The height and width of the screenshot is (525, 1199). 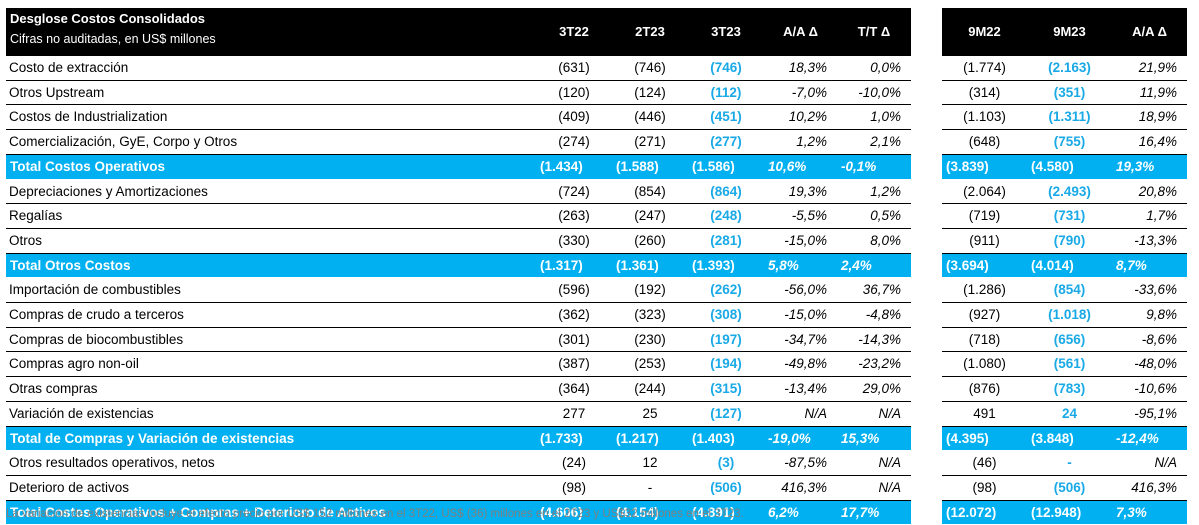 What do you see at coordinates (726, 167) in the screenshot?
I see `cell-value: (1.586)` at bounding box center [726, 167].